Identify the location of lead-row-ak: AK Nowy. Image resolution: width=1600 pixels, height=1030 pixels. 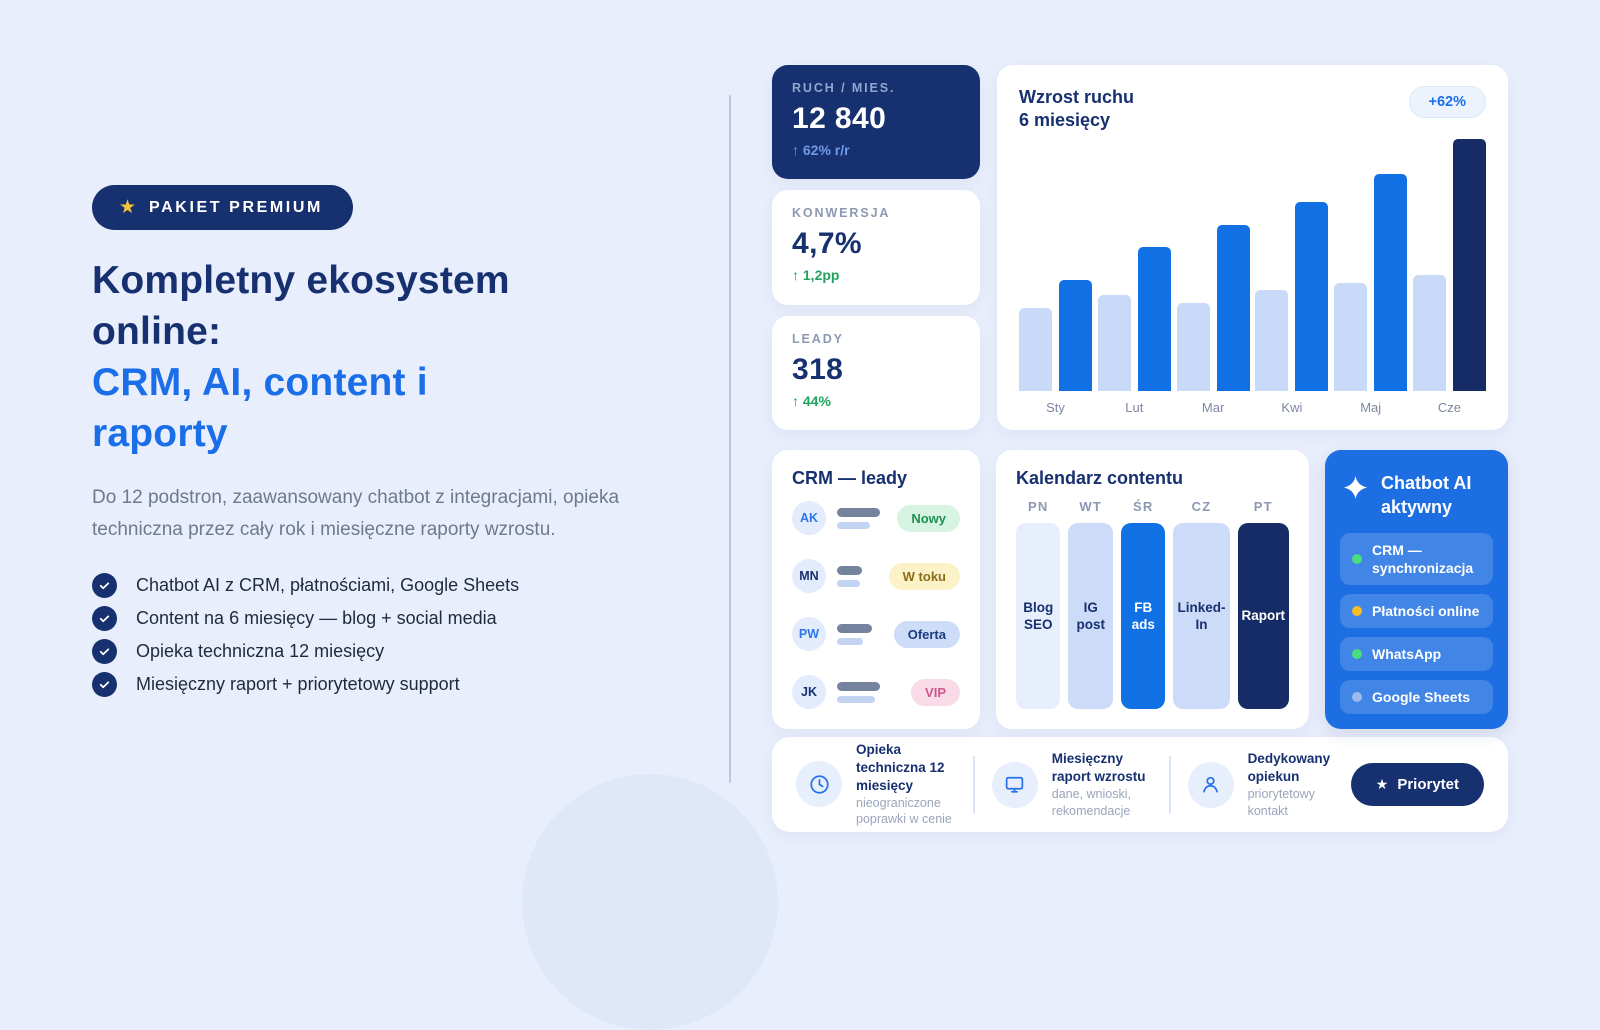
(876, 518).